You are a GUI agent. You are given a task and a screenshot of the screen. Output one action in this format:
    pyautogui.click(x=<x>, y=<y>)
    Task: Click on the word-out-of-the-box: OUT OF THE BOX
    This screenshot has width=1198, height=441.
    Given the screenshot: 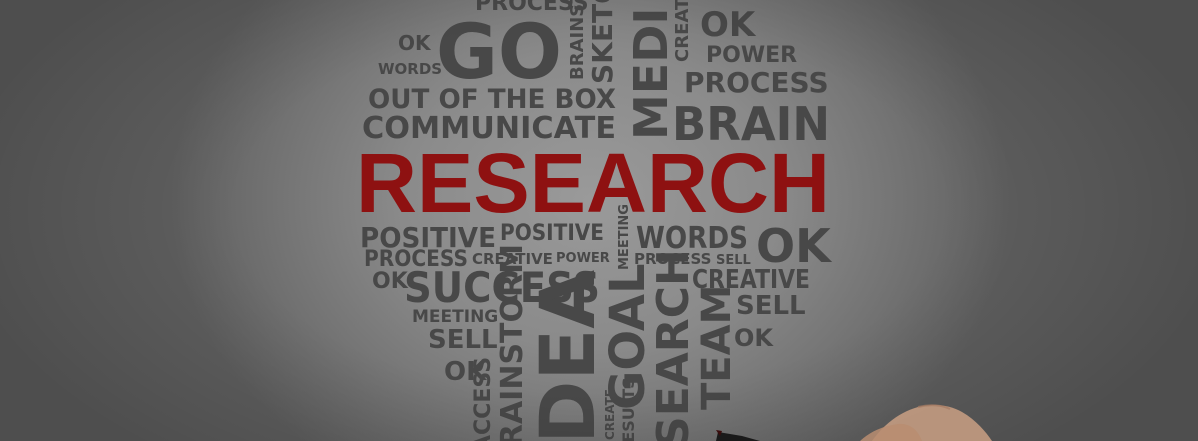 What is the action you would take?
    pyautogui.click(x=492, y=99)
    